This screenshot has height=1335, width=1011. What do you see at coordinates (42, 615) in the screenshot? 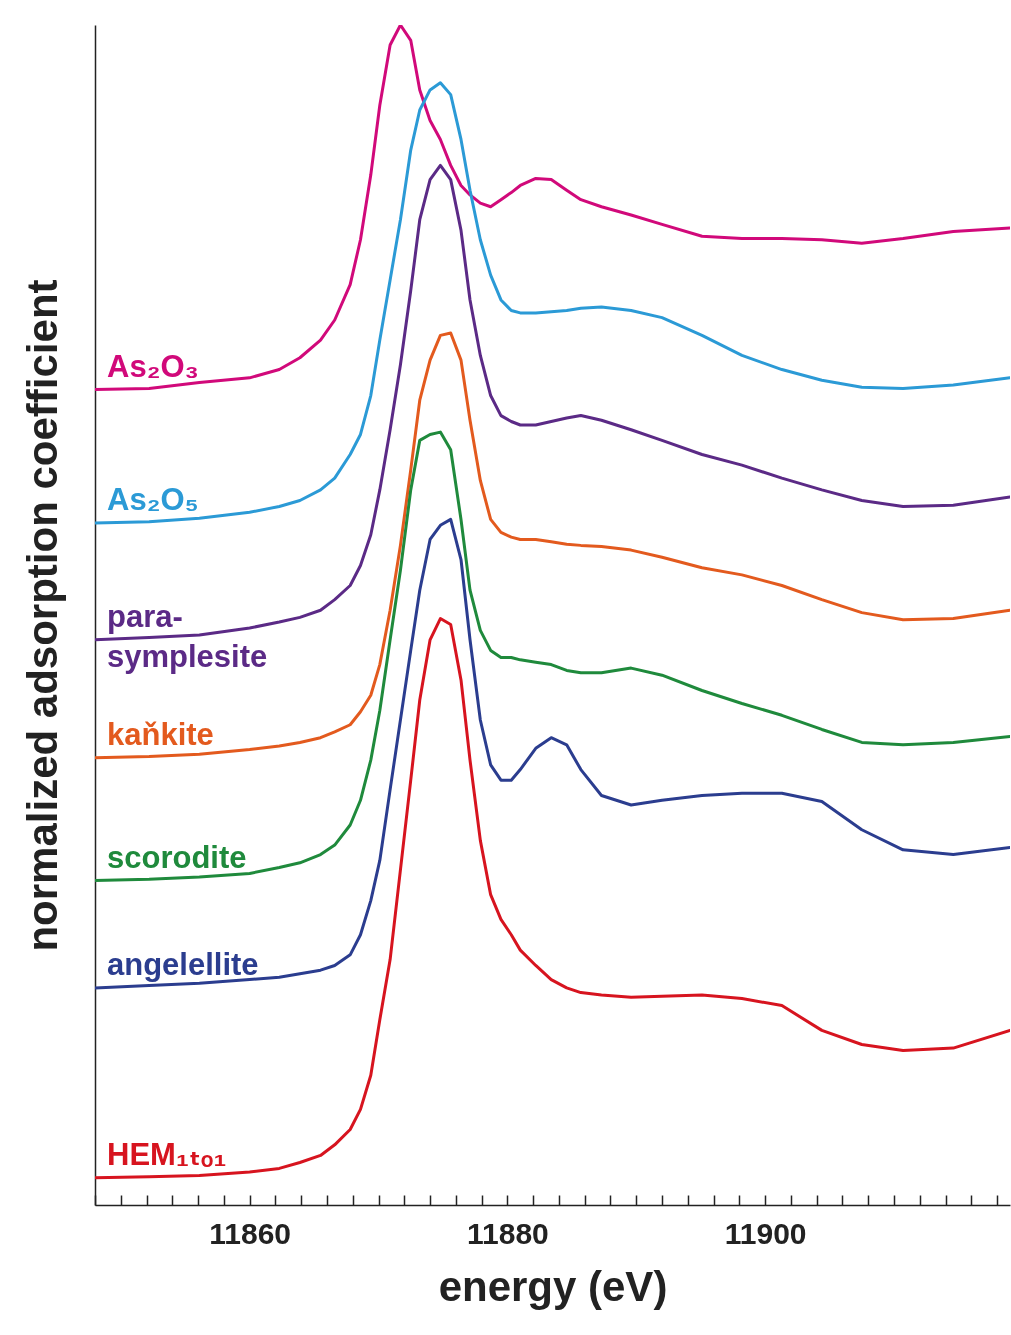
I see `y-axis-title: normalized adsorption coefficient` at bounding box center [42, 615].